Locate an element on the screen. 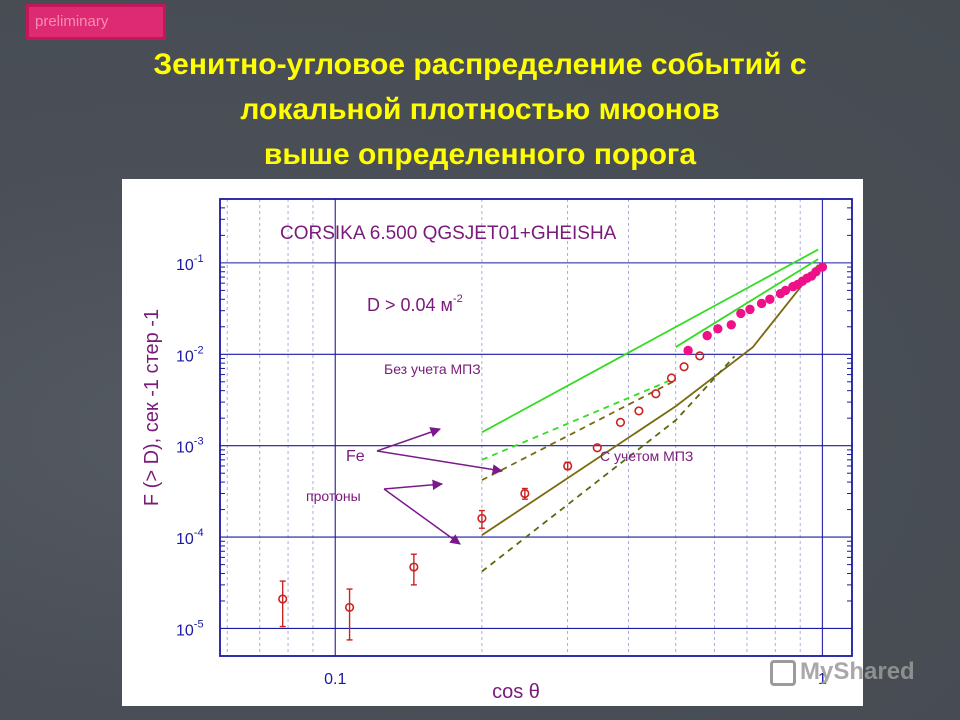 The width and height of the screenshot is (960, 720). x-axis-label: cos θ is located at coordinates (516, 692).